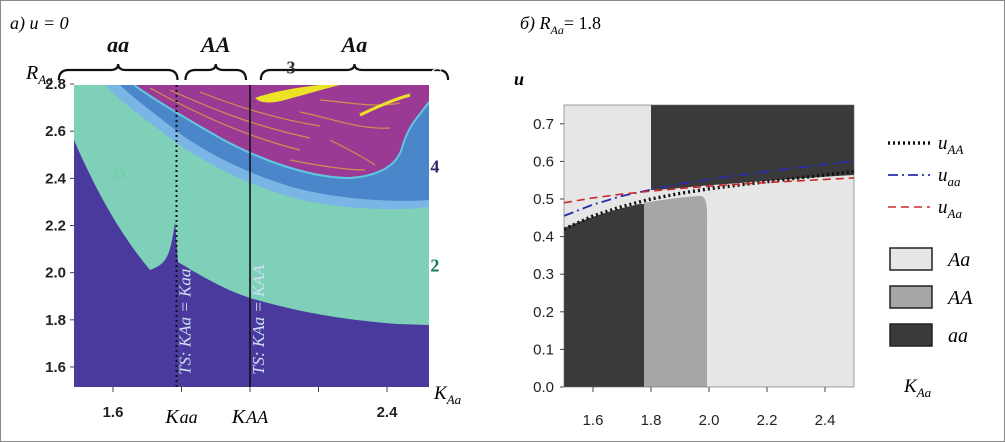  What do you see at coordinates (385, 105) in the screenshot?
I see `region-3-streak` at bounding box center [385, 105].